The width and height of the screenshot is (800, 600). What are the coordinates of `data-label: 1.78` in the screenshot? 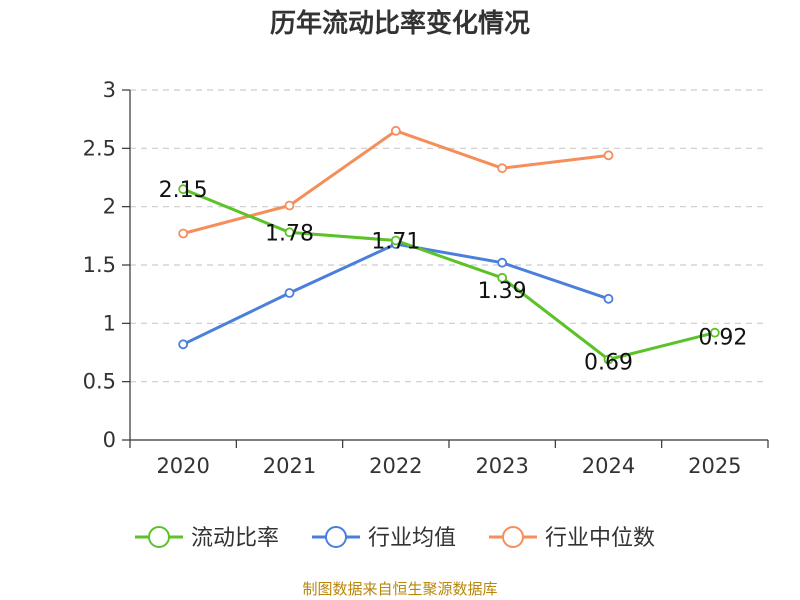 It's located at (289, 233).